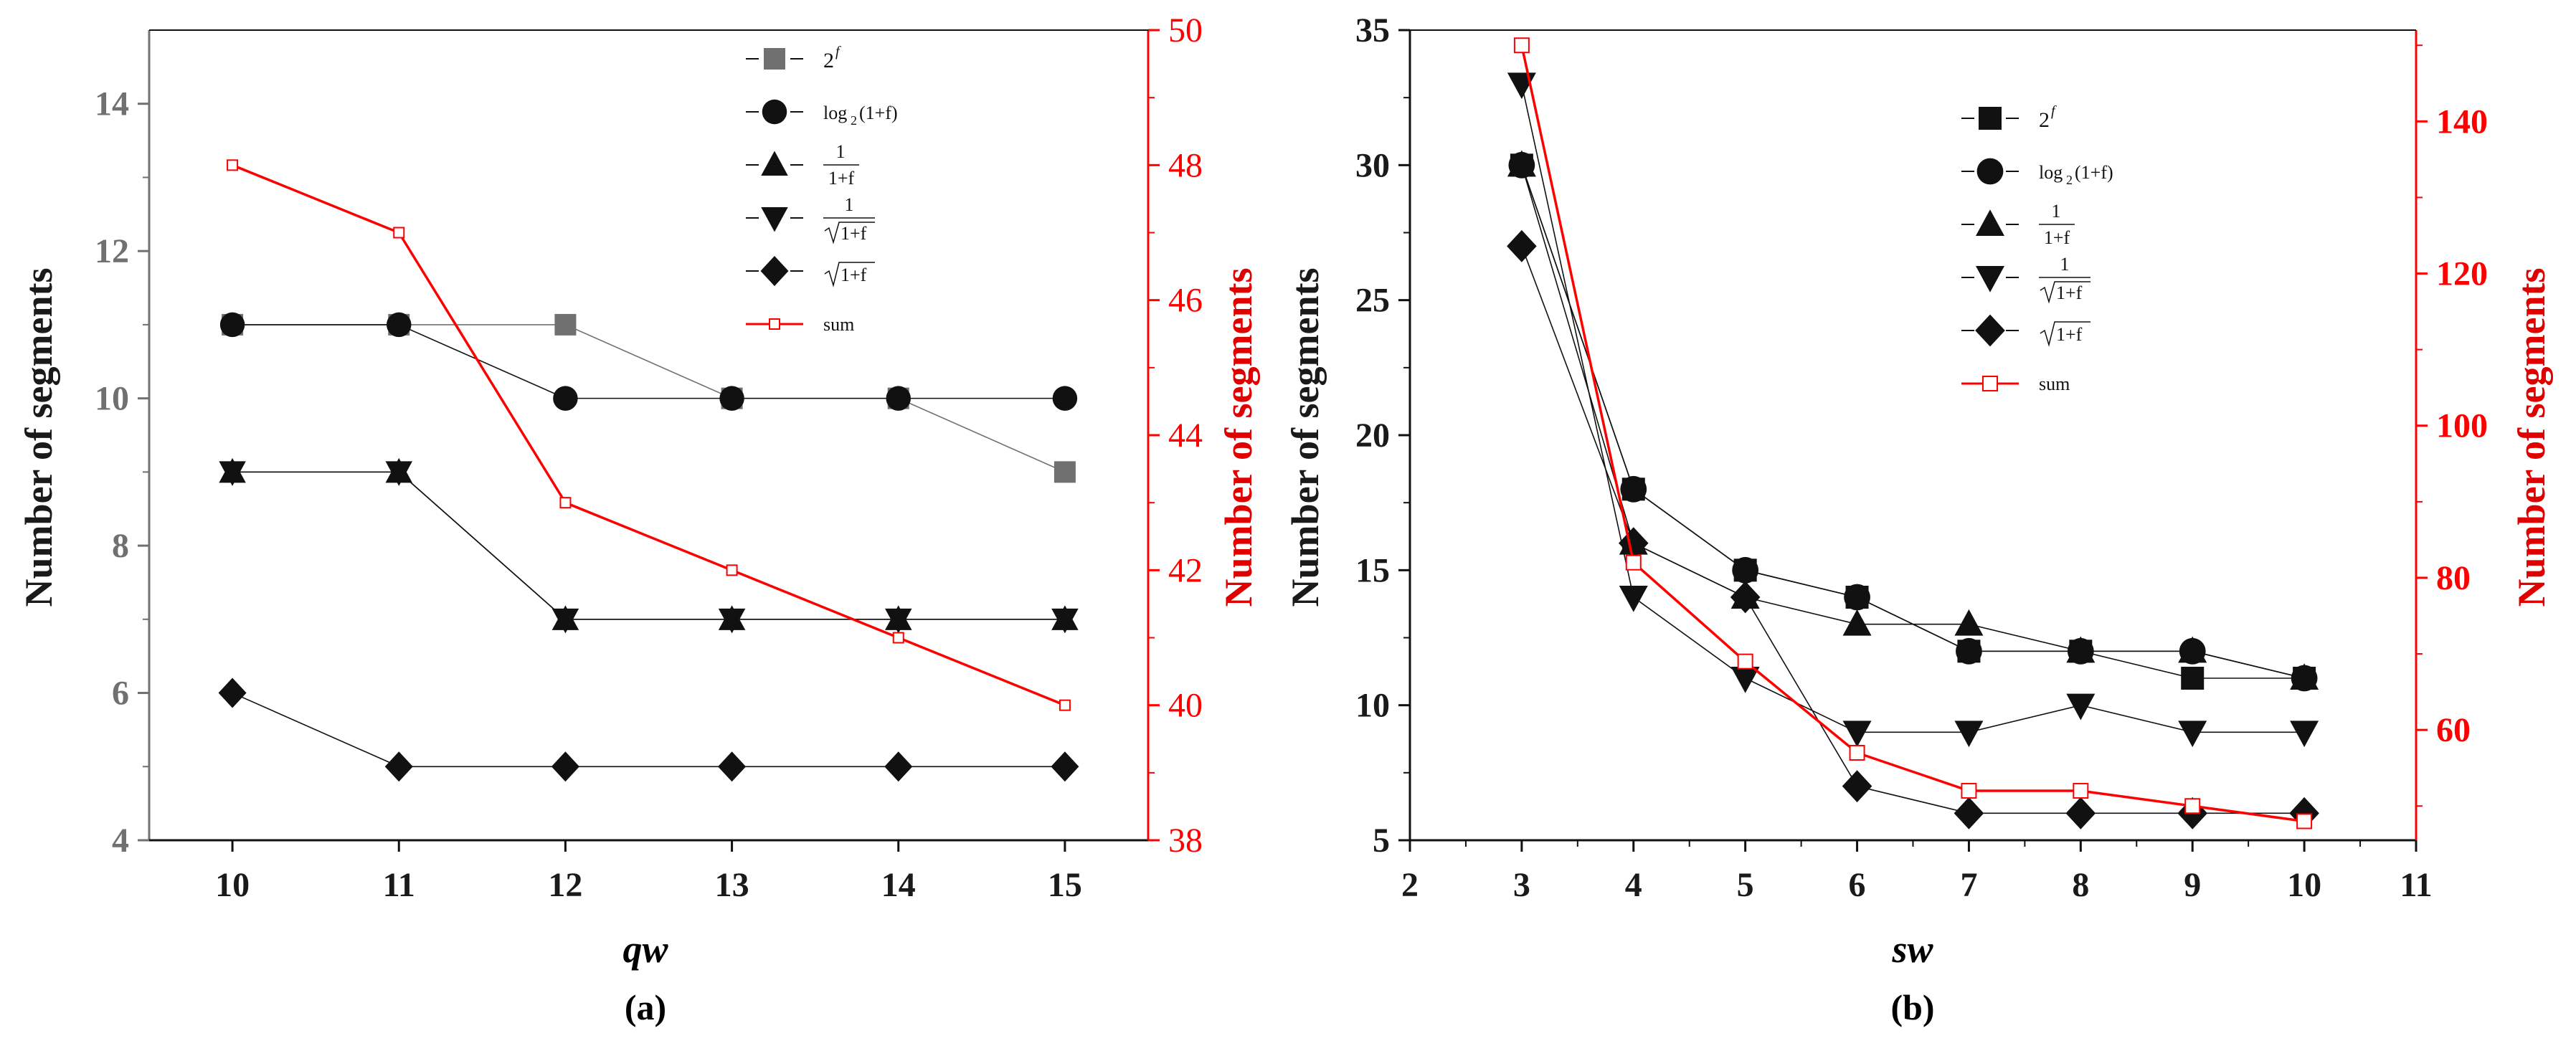 This screenshot has width=2576, height=1046. Describe the element at coordinates (1305, 437) in the screenshot. I see `y-axis-label-left-b: Number of segments` at that location.